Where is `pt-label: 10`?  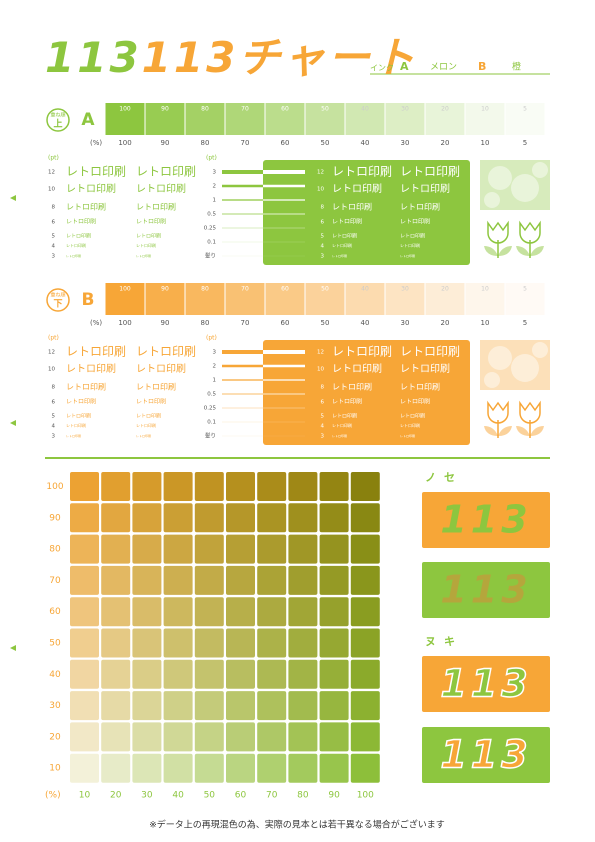
pt-label: 10 is located at coordinates (51, 190).